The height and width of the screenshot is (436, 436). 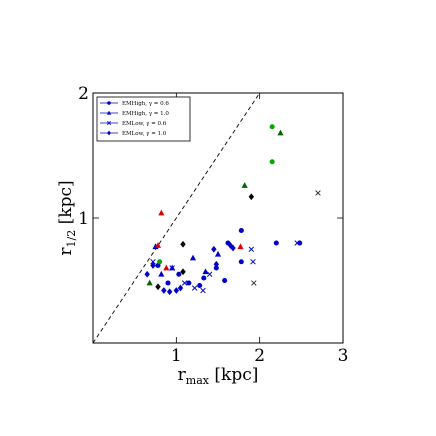 I want to click on legend-label-2: EMLow, γ = 0.6, so click(x=144, y=124).